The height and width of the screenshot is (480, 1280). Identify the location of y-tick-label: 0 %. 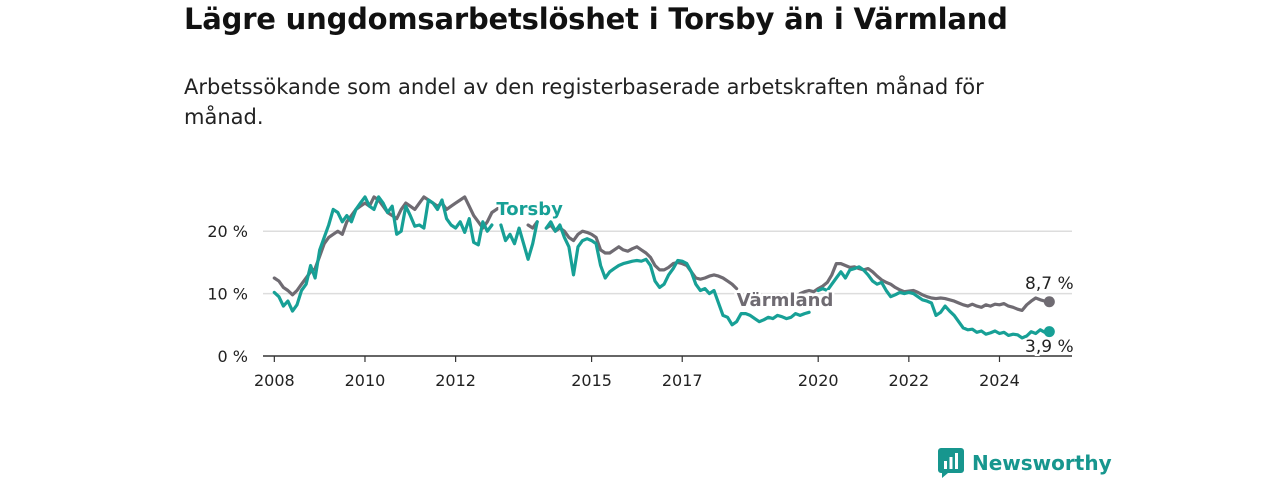
(233, 356).